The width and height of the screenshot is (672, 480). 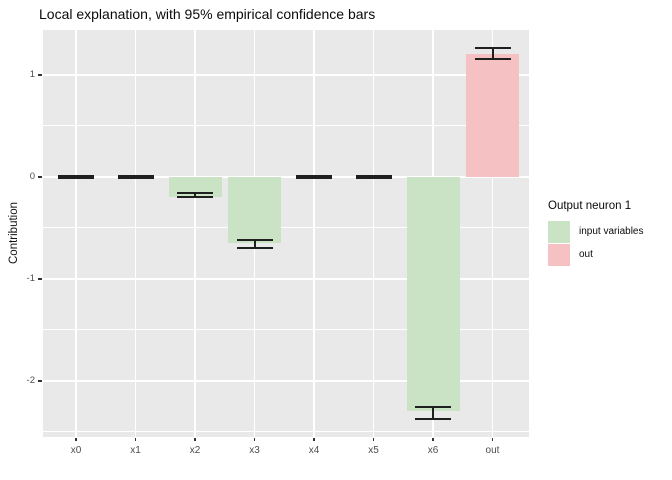 What do you see at coordinates (14, 233) in the screenshot?
I see `y-axis-label: Contribution` at bounding box center [14, 233].